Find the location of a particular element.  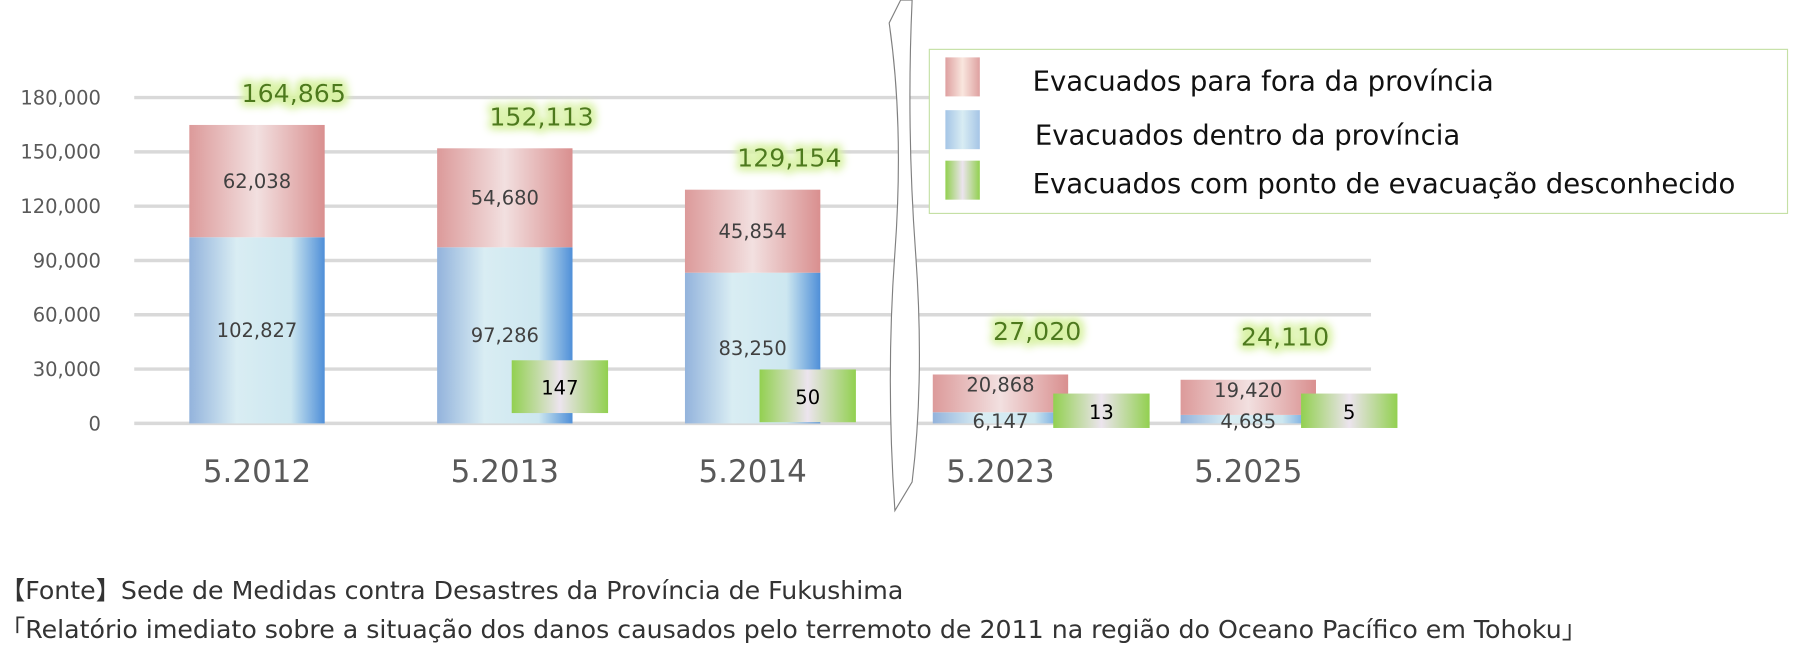

legend-swatch-inside is located at coordinates (962, 130).